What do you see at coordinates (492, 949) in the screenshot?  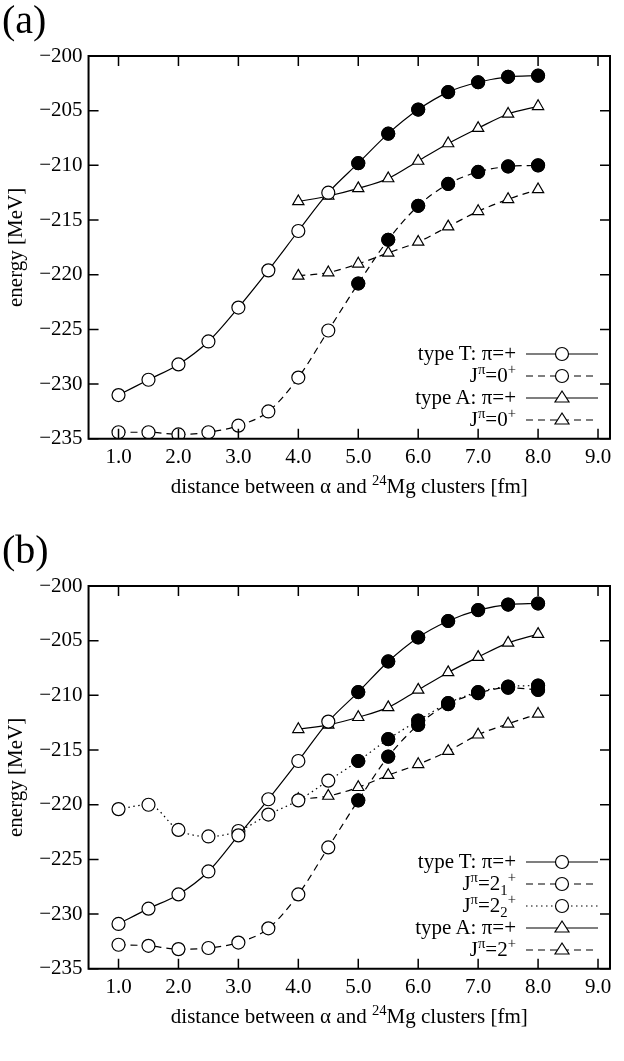 I see `legend-label: J$^{π}$=2$^{+}$` at bounding box center [492, 949].